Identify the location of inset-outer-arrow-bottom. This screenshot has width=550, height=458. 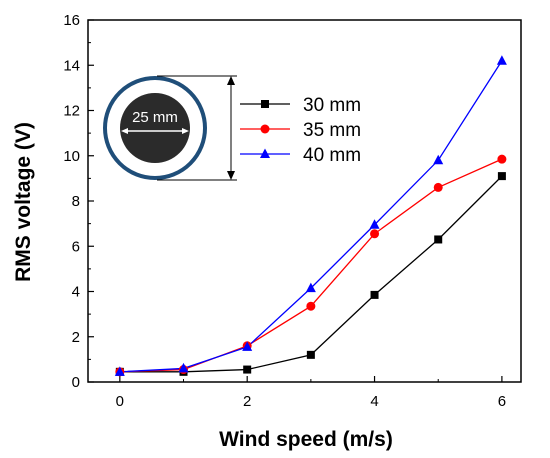
(231, 175).